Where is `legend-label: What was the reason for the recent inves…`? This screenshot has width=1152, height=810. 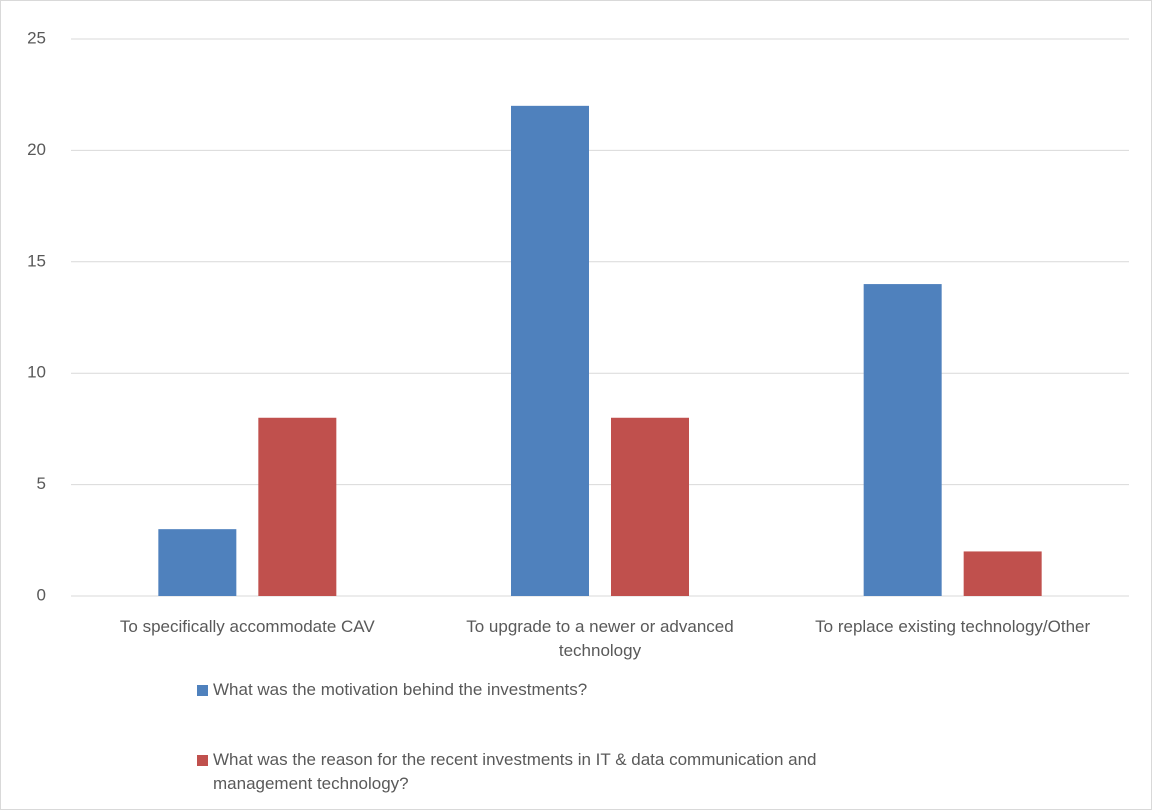
legend-label: What was the reason for the recent inves… is located at coordinates (515, 771).